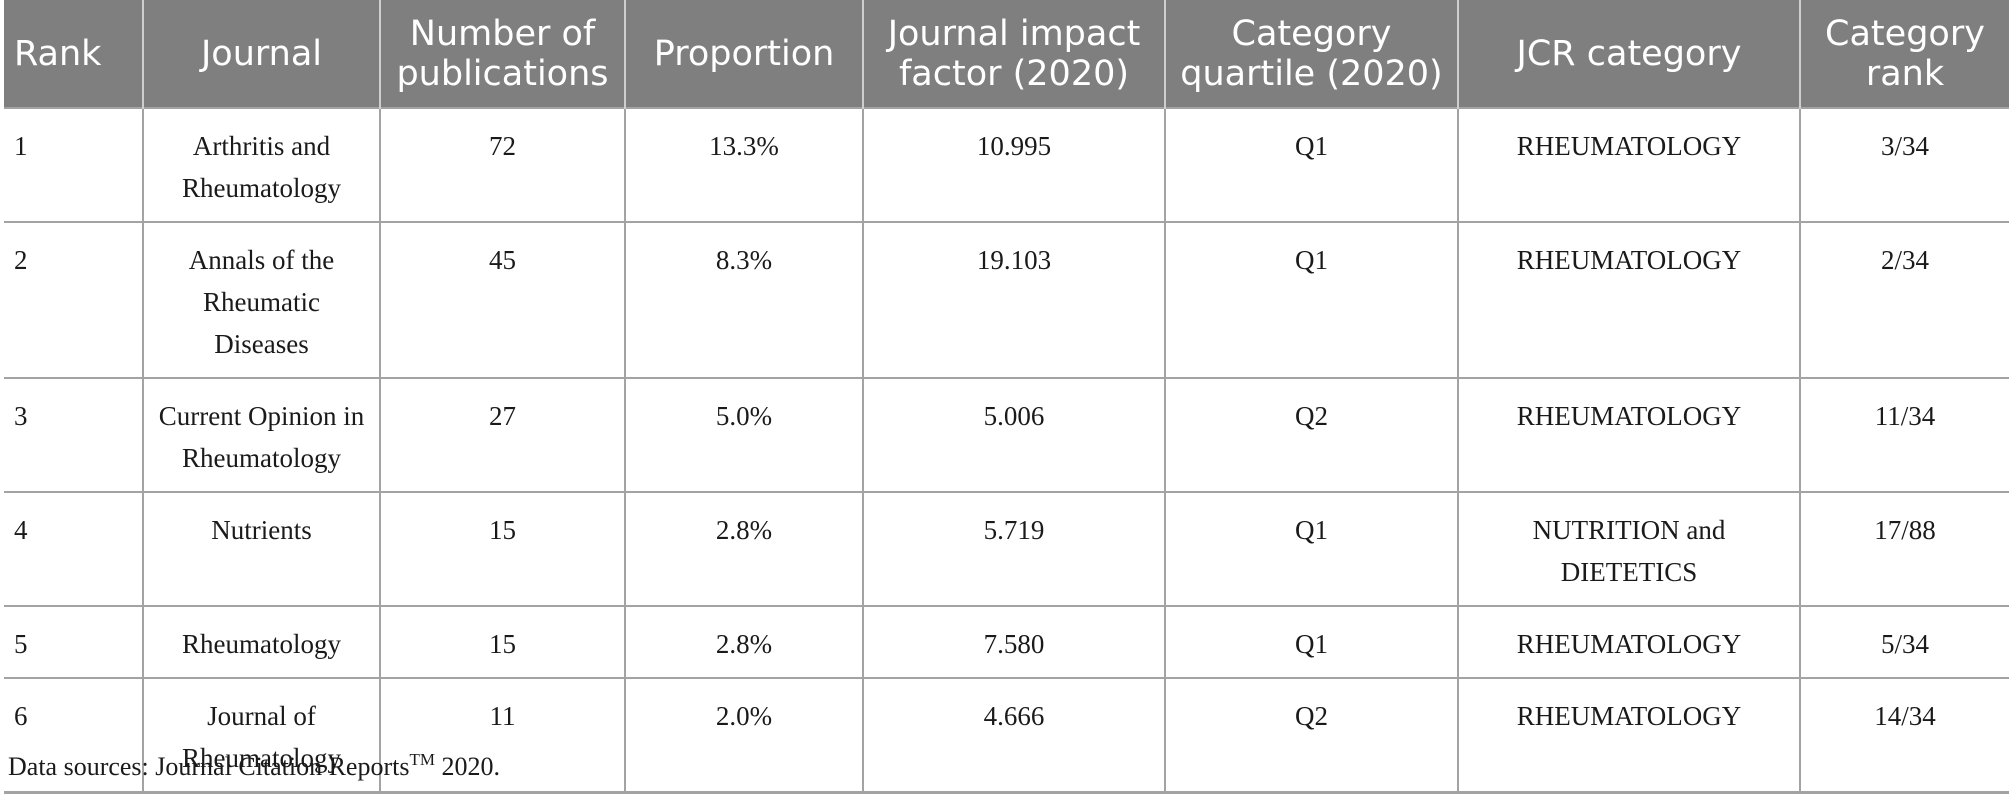 This screenshot has height=794, width=2013. Describe the element at coordinates (73, 54) in the screenshot. I see `header-rank: Rank` at that location.